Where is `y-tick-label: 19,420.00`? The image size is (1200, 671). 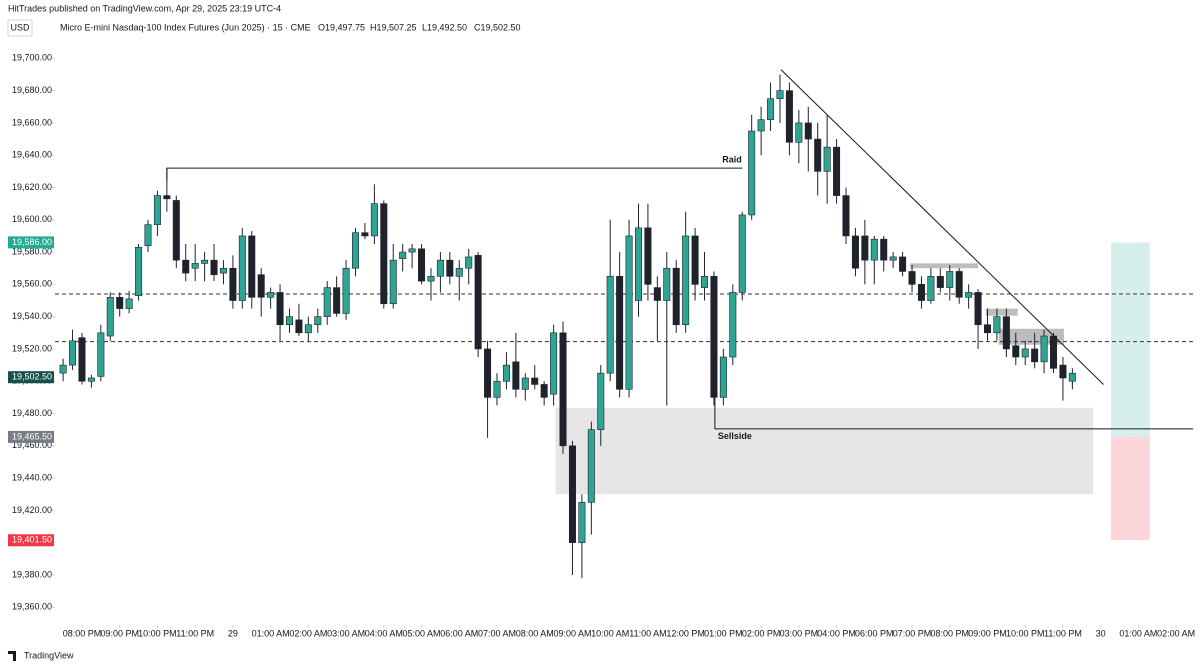 y-tick-label: 19,420.00 is located at coordinates (32, 510).